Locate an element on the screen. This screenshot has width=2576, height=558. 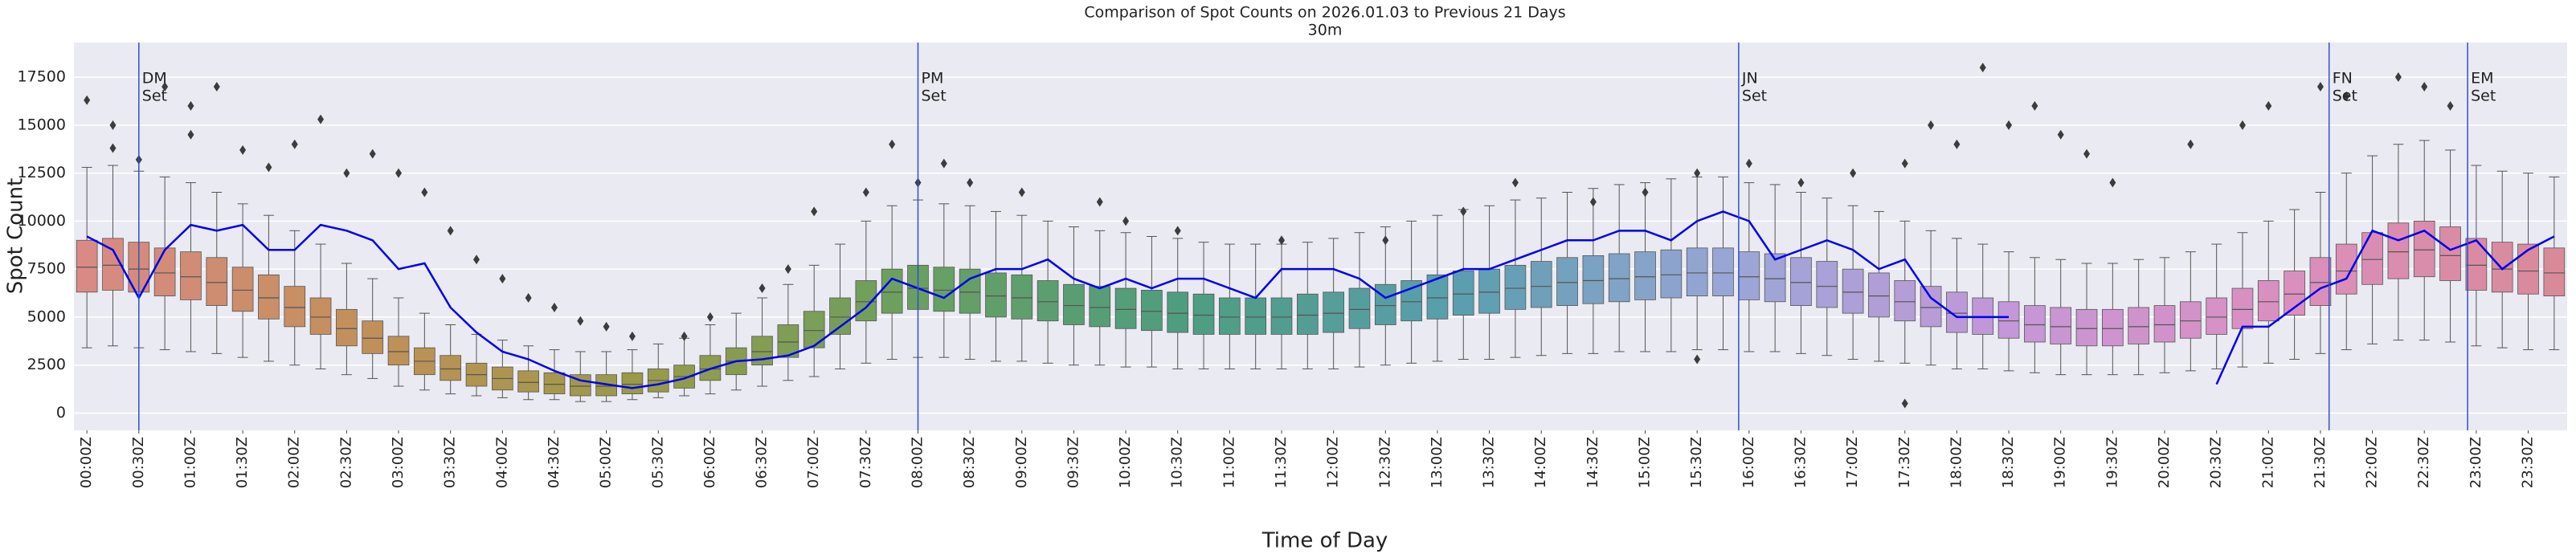
x-tick-label: 22:00Z is located at coordinates (2373, 462).